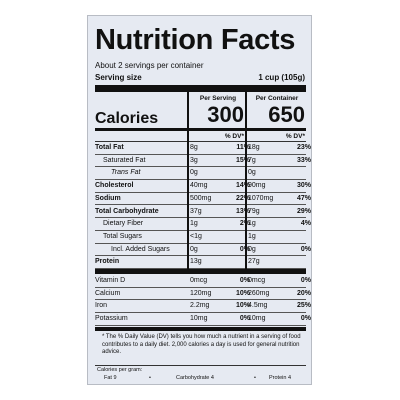 The height and width of the screenshot is (400, 400). I want to click on nutrient-row: Vitamin D 0mcg 0% 0mcg 0%, so click(203, 281).